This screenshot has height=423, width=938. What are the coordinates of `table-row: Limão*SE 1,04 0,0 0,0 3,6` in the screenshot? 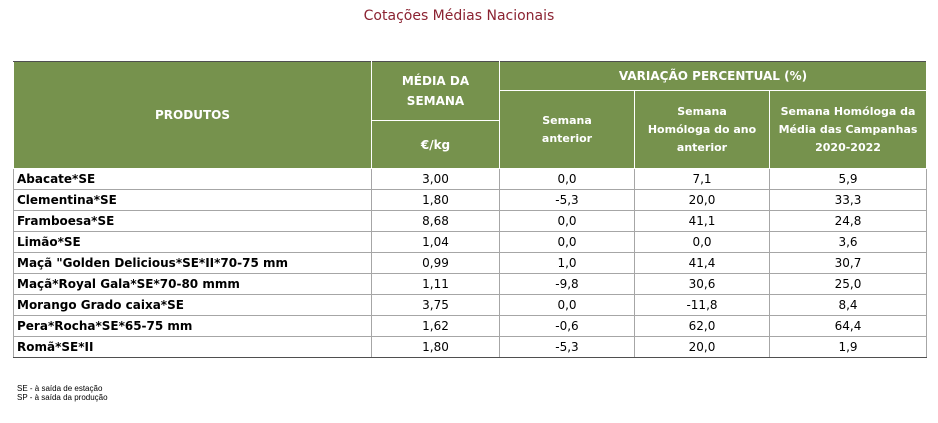 It's located at (470, 242).